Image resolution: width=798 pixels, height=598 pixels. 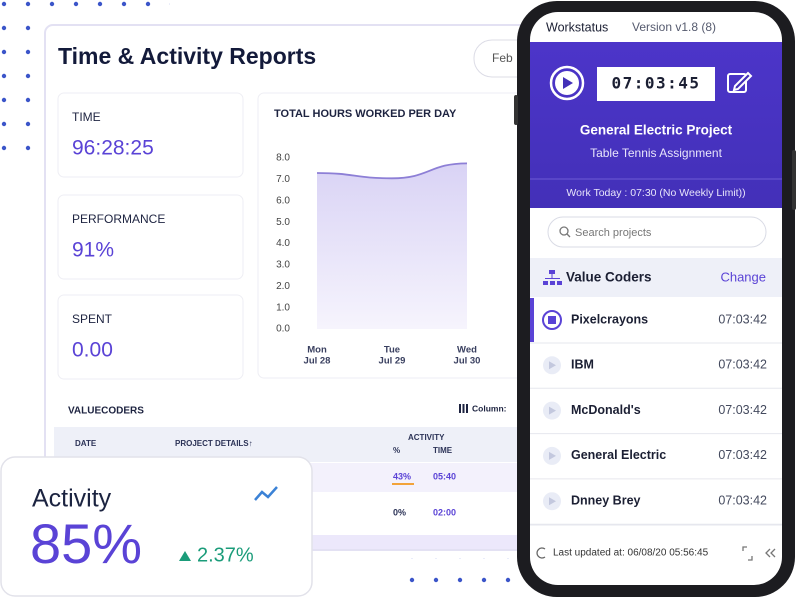 What do you see at coordinates (743, 276) in the screenshot?
I see `change-button: Change` at bounding box center [743, 276].